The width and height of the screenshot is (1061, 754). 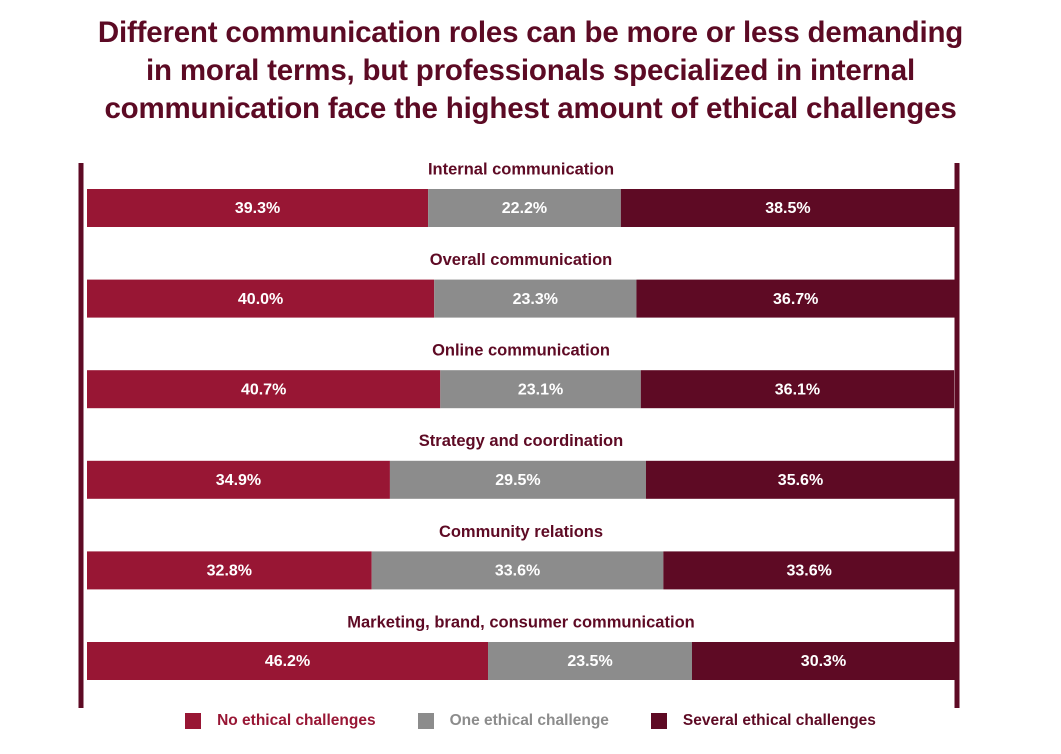 What do you see at coordinates (425, 721) in the screenshot?
I see `legend-swatch-one` at bounding box center [425, 721].